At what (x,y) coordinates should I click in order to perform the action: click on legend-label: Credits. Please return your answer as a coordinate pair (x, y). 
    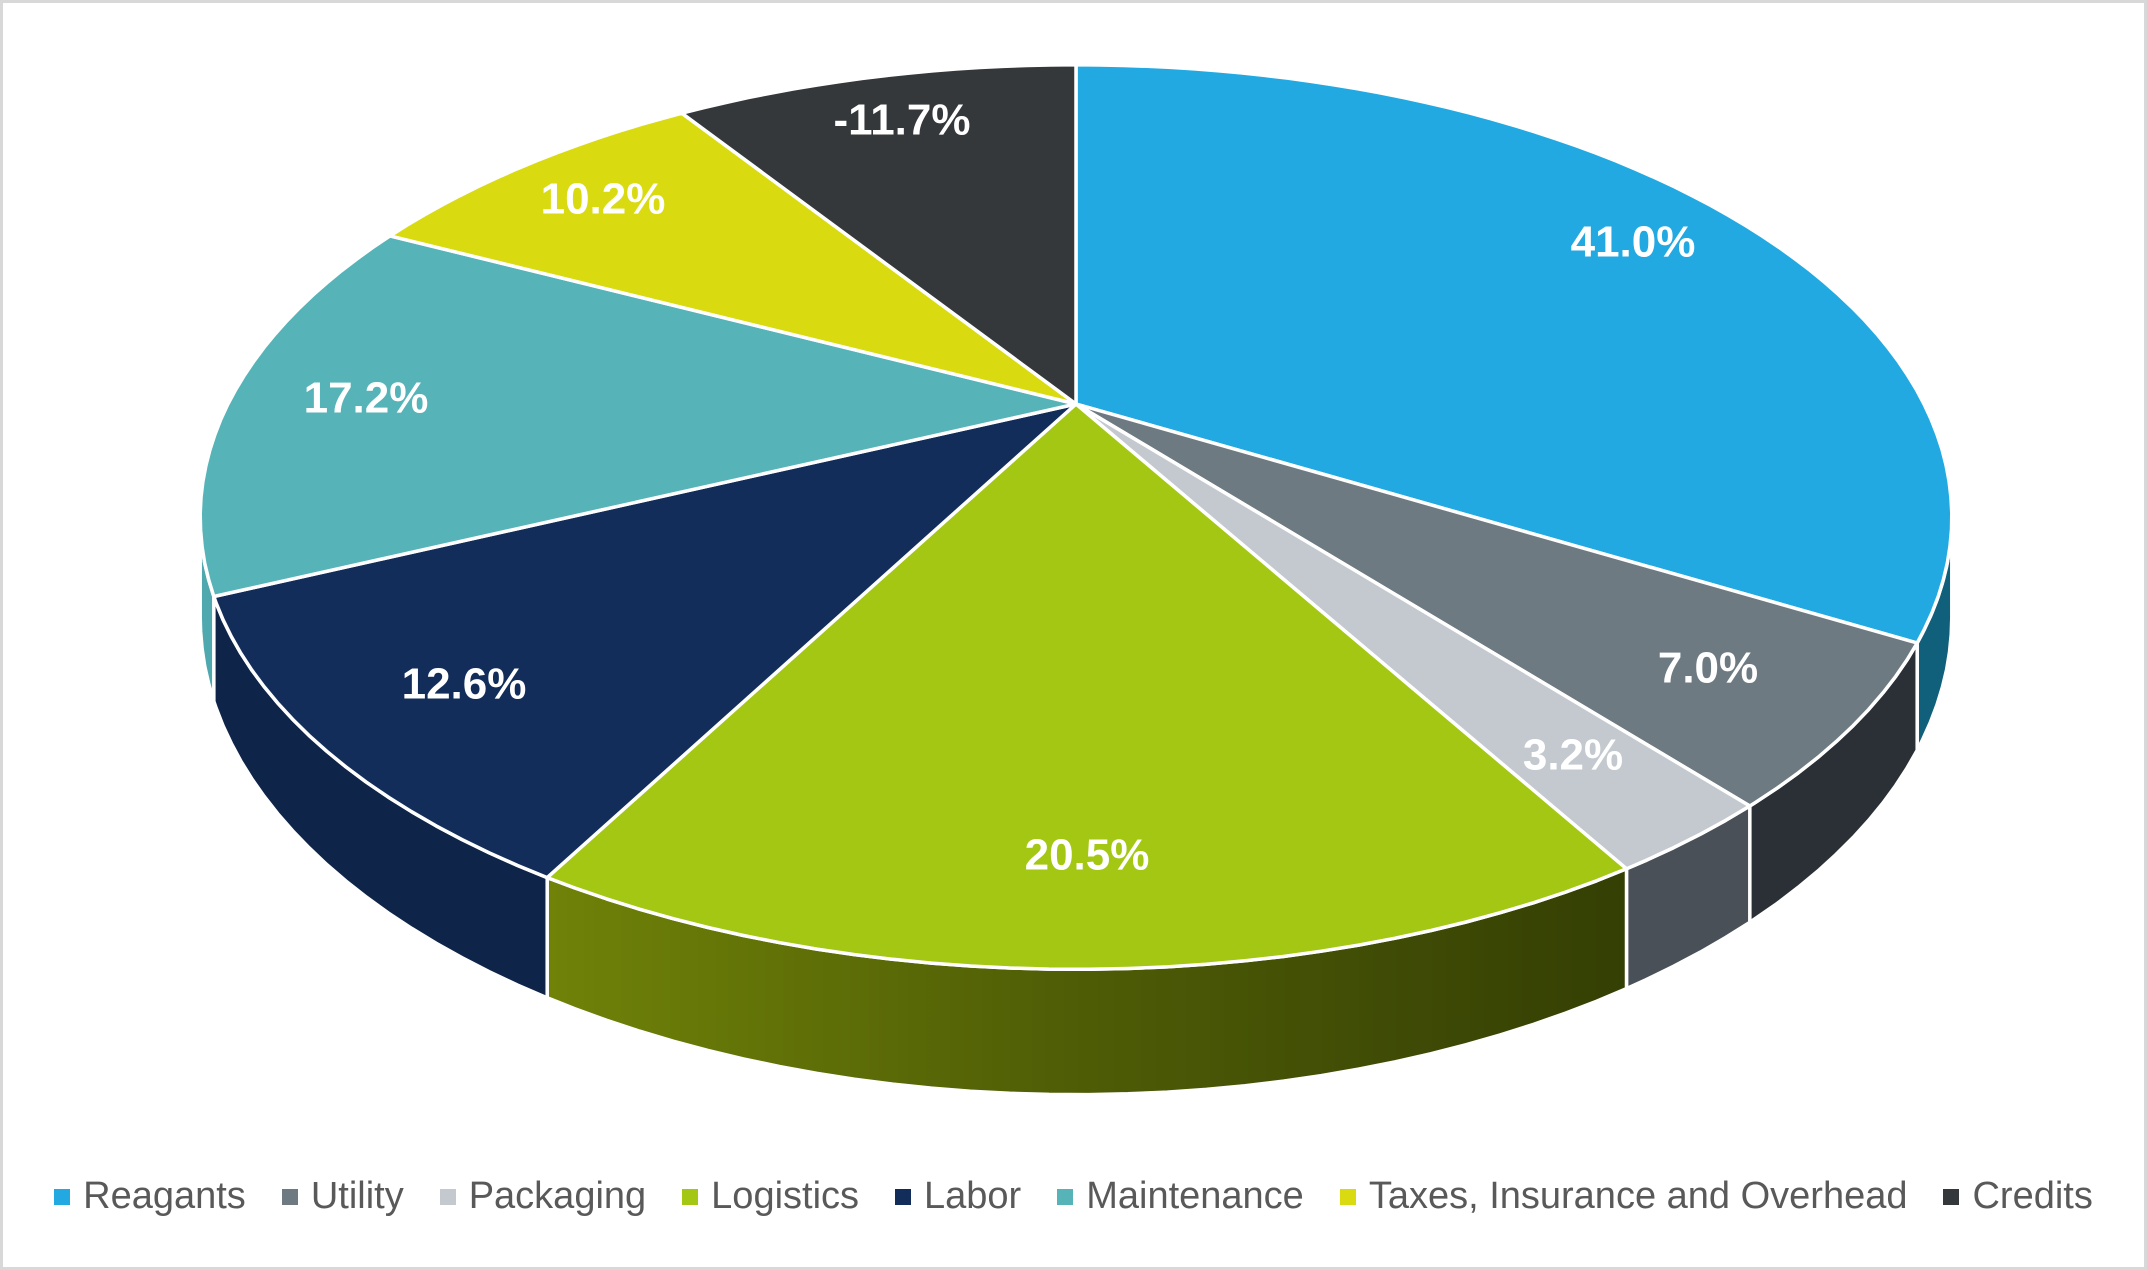
    Looking at the image, I should click on (2032, 1196).